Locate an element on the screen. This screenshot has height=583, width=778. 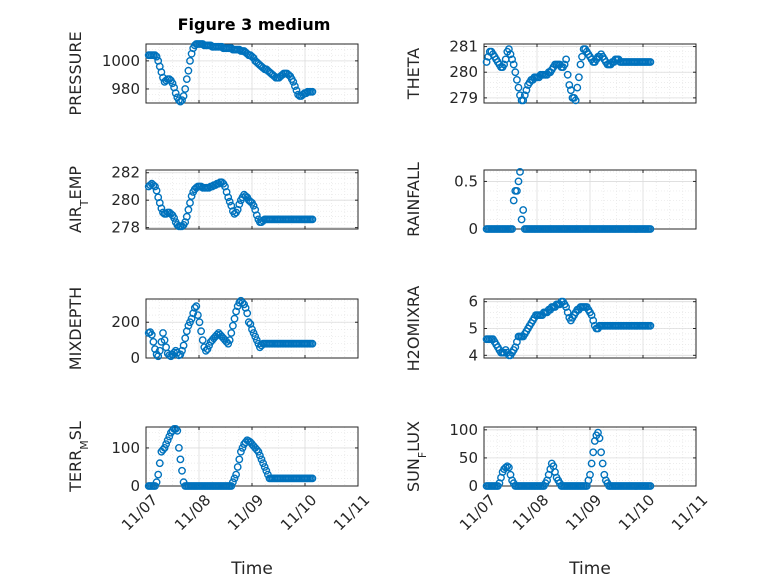
y-axis-label: THETA is located at coordinates (413, 74).